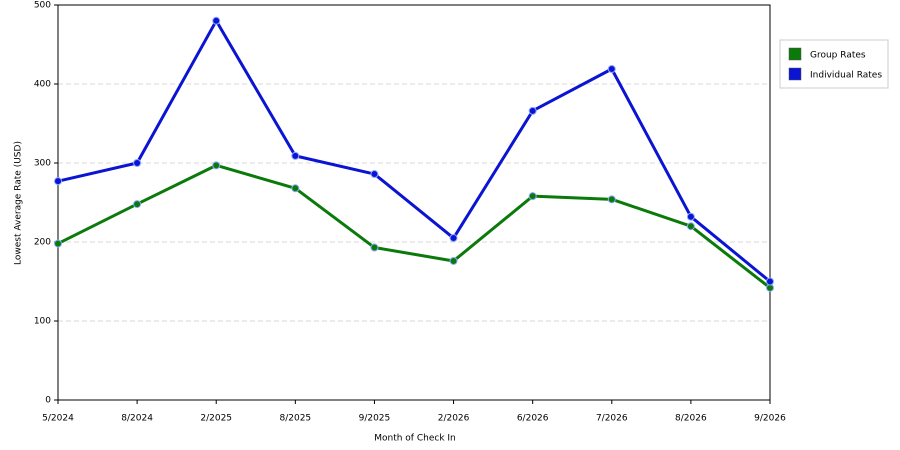  I want to click on y-tick-label: 100, so click(42, 322).